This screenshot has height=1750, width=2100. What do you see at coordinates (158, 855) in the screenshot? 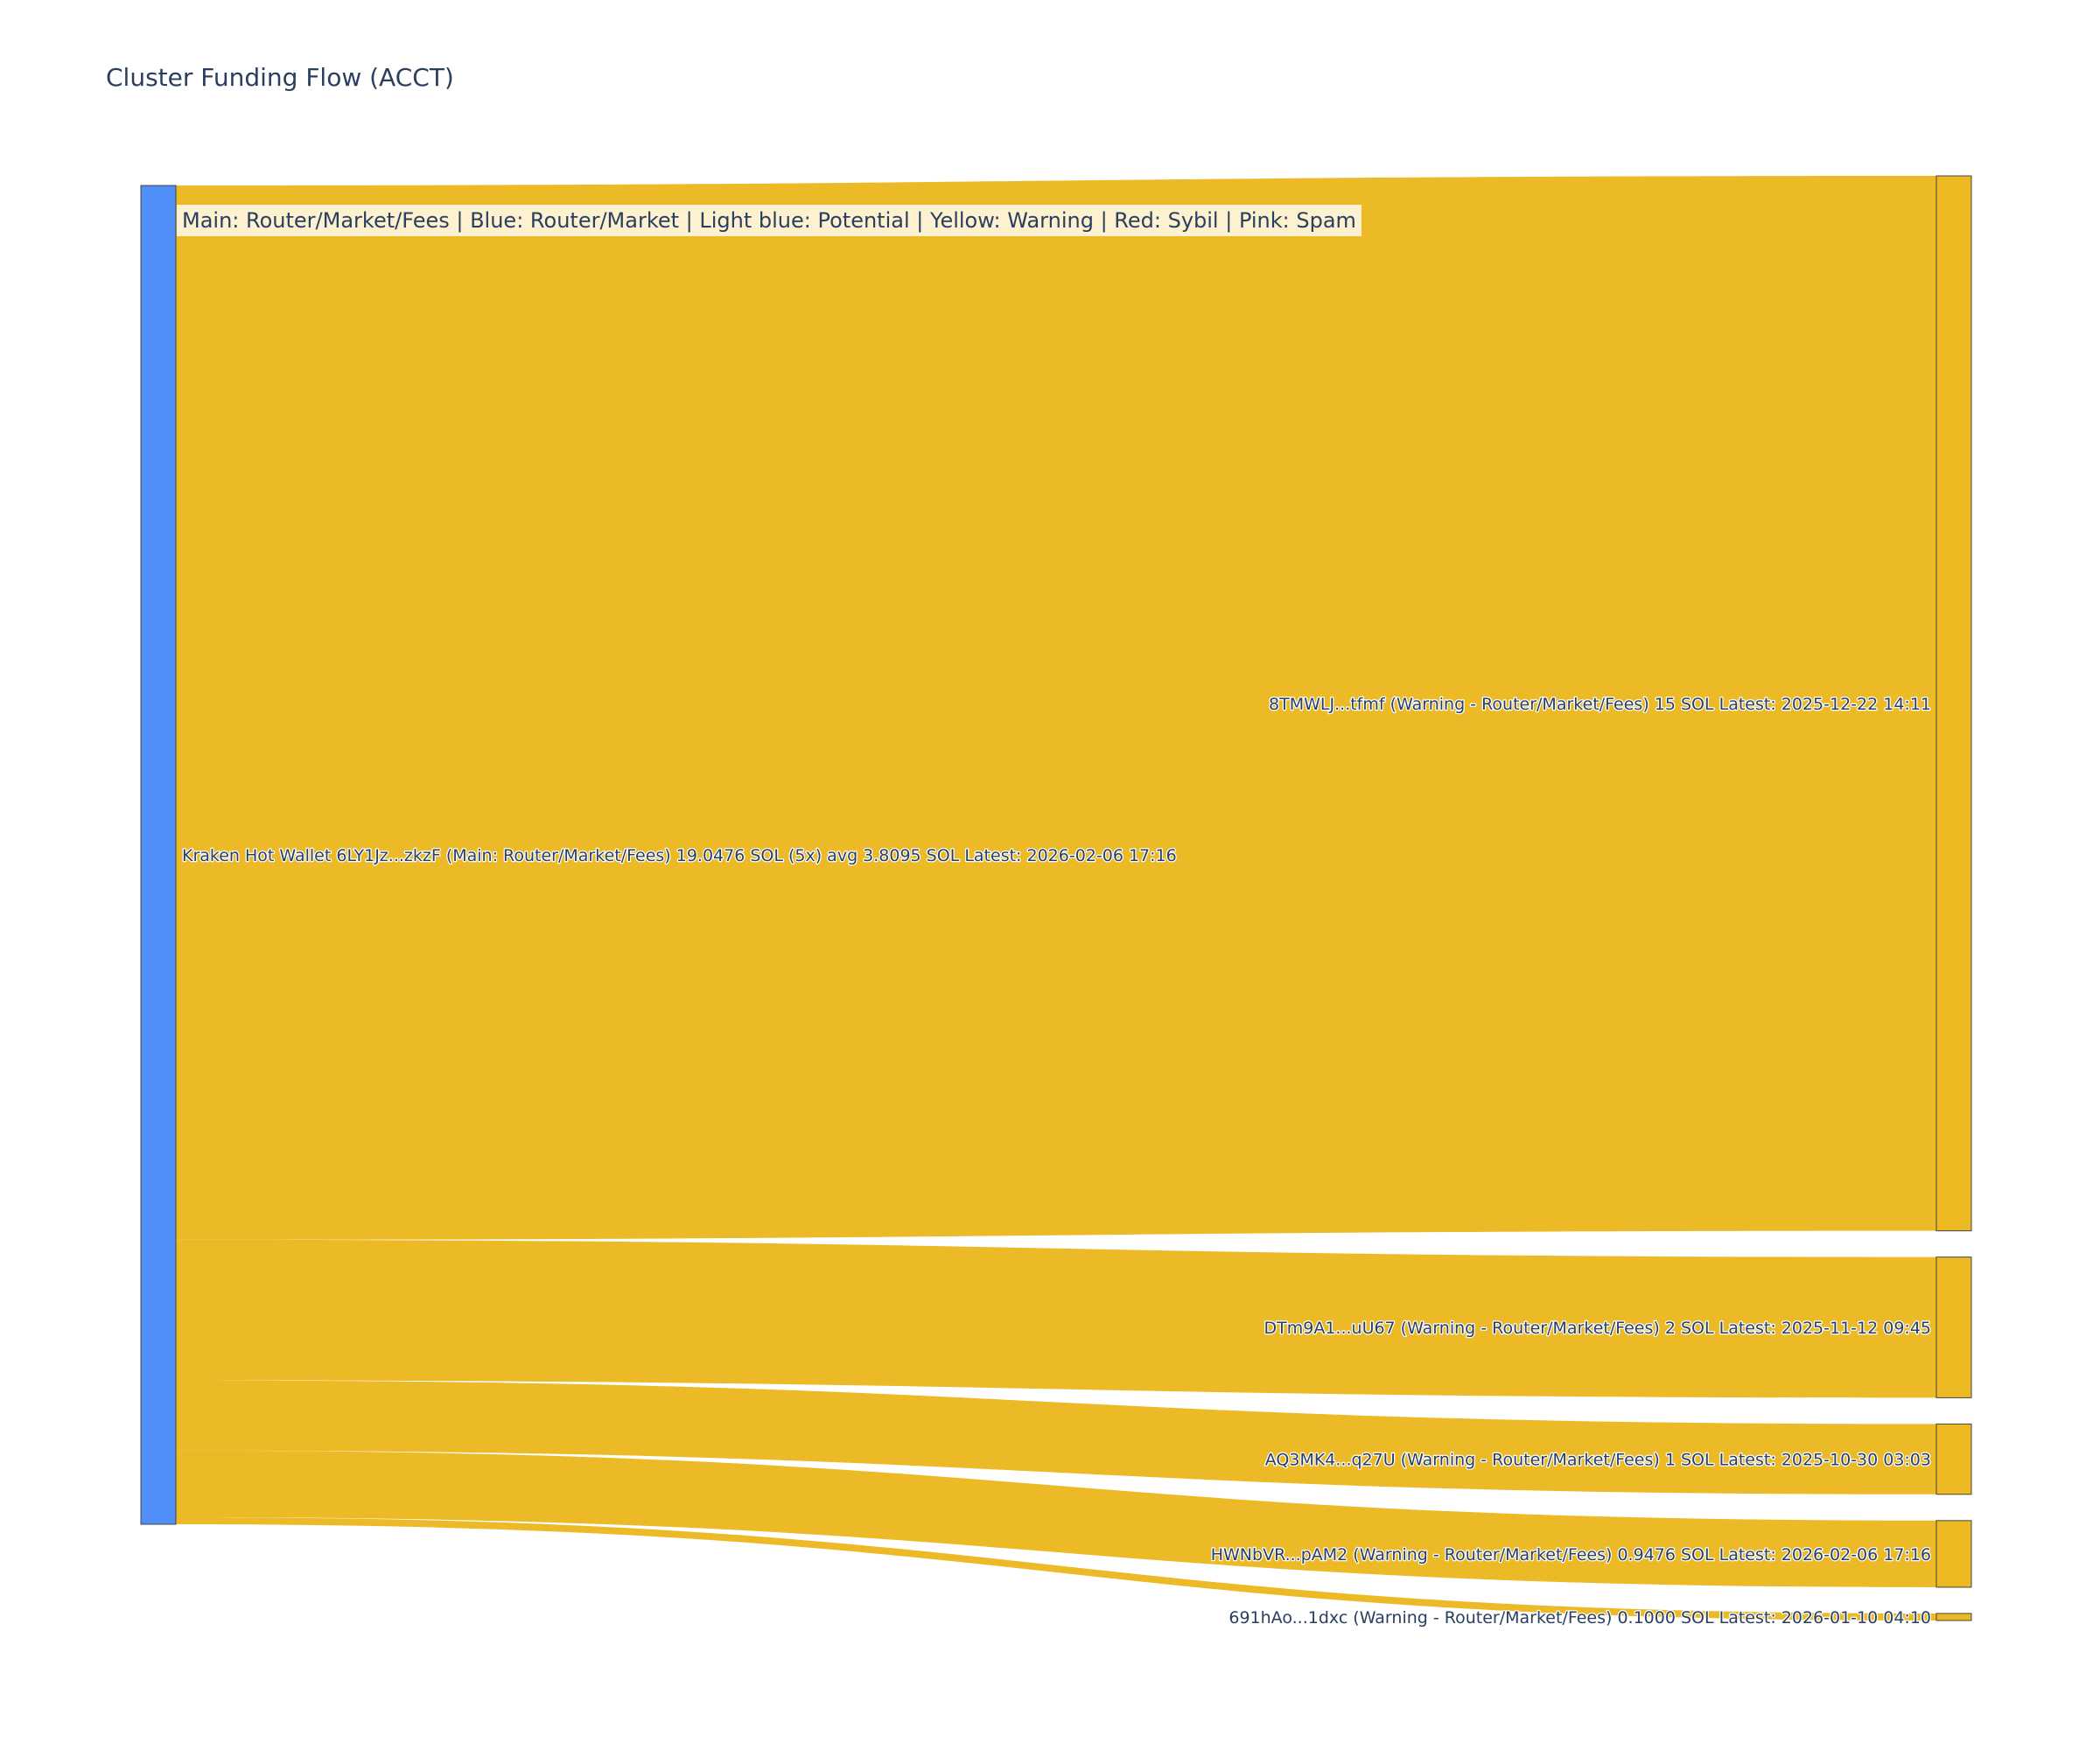
I see `sankey-node-source` at bounding box center [158, 855].